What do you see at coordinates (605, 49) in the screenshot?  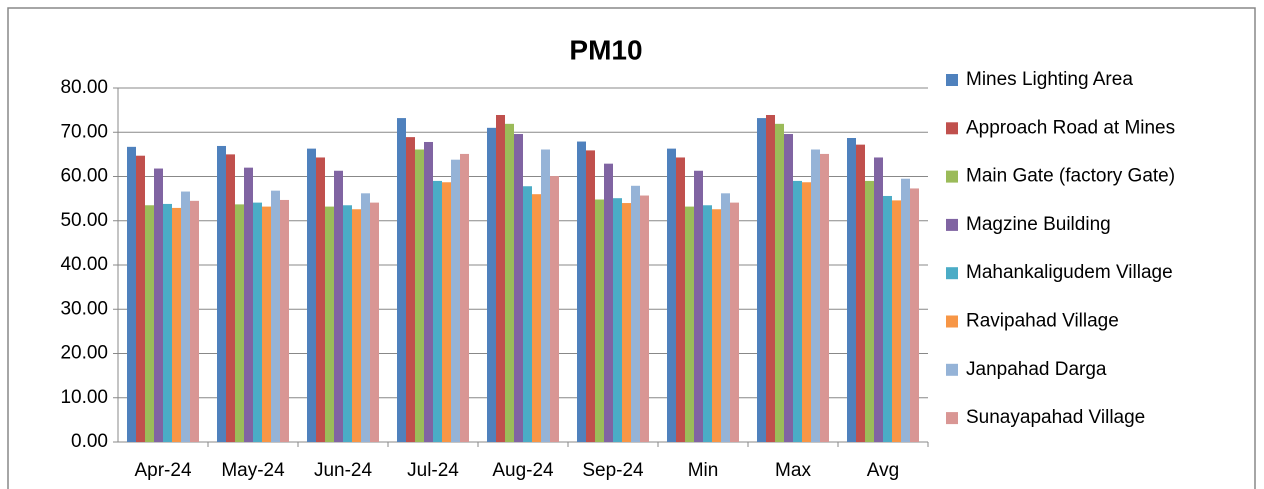 I see `chart-title: PM10` at bounding box center [605, 49].